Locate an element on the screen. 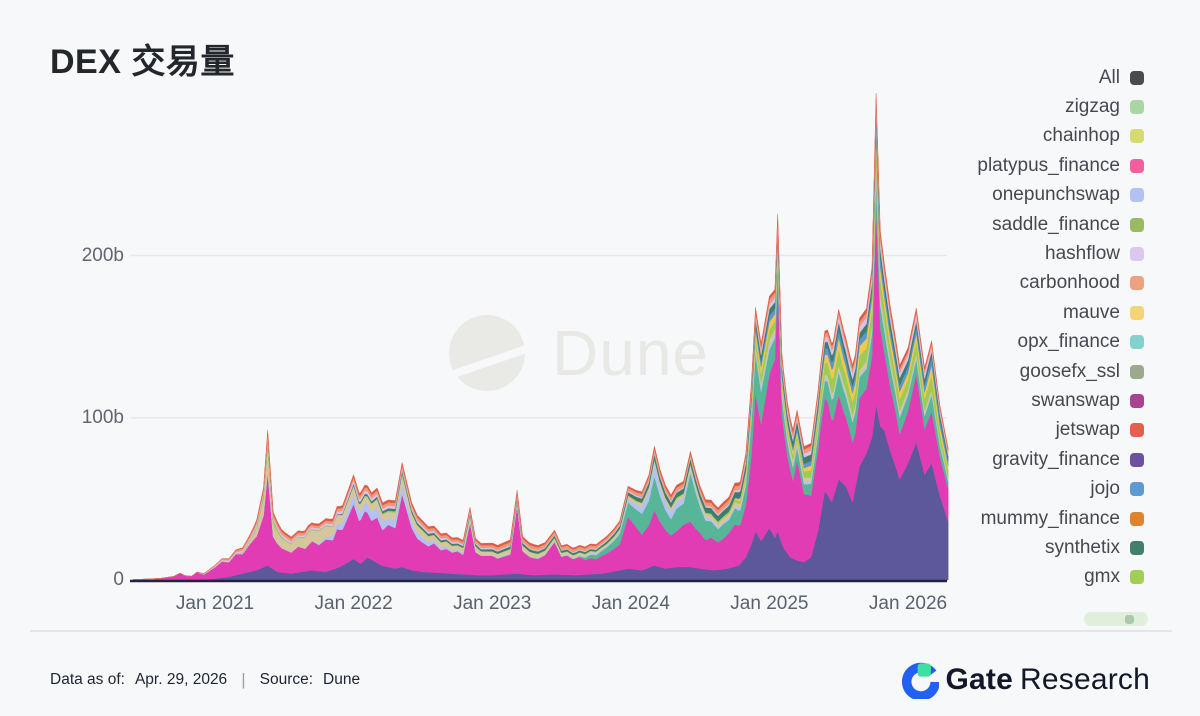 This screenshot has height=716, width=1200. legend-item-partial is located at coordinates (1116, 619).